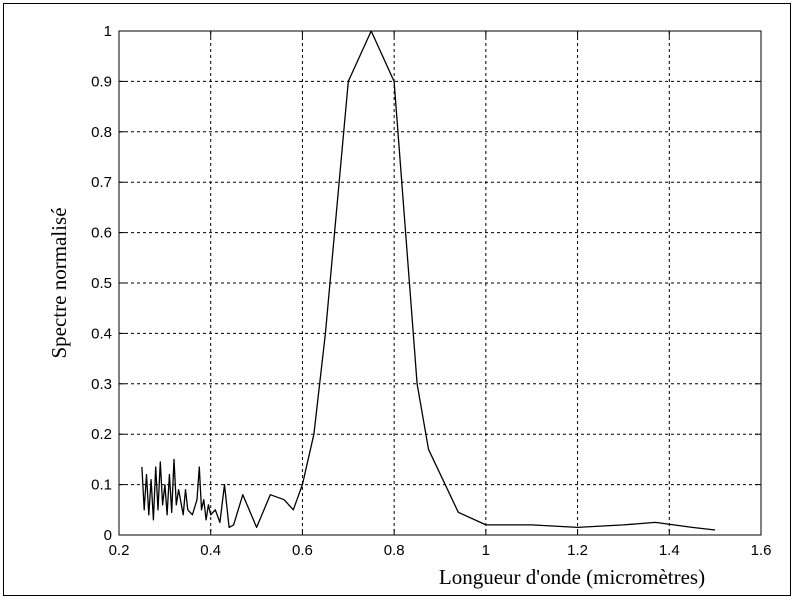 This screenshot has height=601, width=796. What do you see at coordinates (59, 282) in the screenshot?
I see `y-axis-title: Spectre normalisé` at bounding box center [59, 282].